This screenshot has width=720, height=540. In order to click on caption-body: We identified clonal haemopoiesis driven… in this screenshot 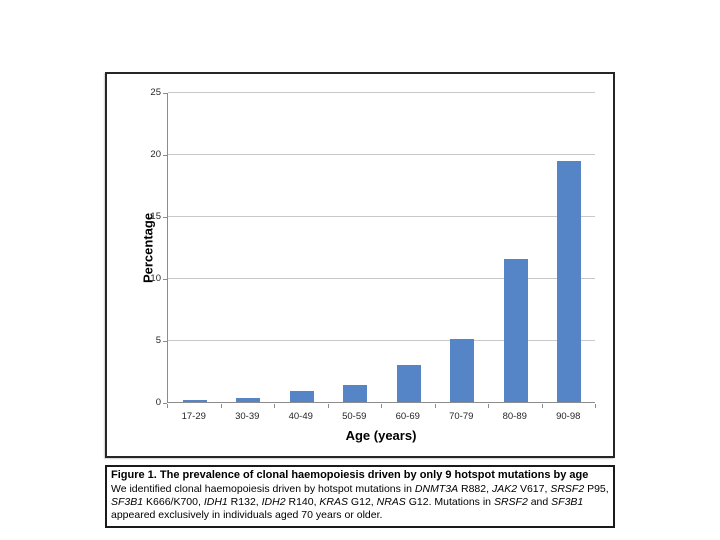, I will do `click(360, 502)`.